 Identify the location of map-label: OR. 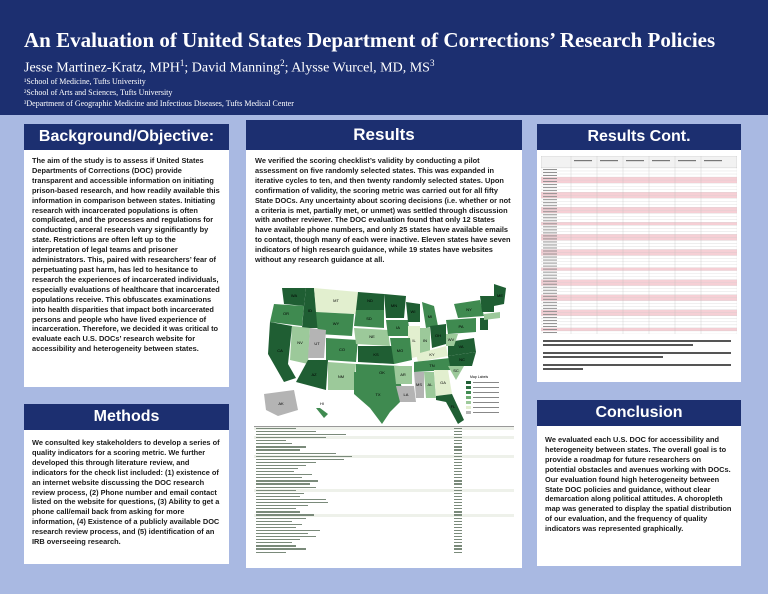
(286, 313).